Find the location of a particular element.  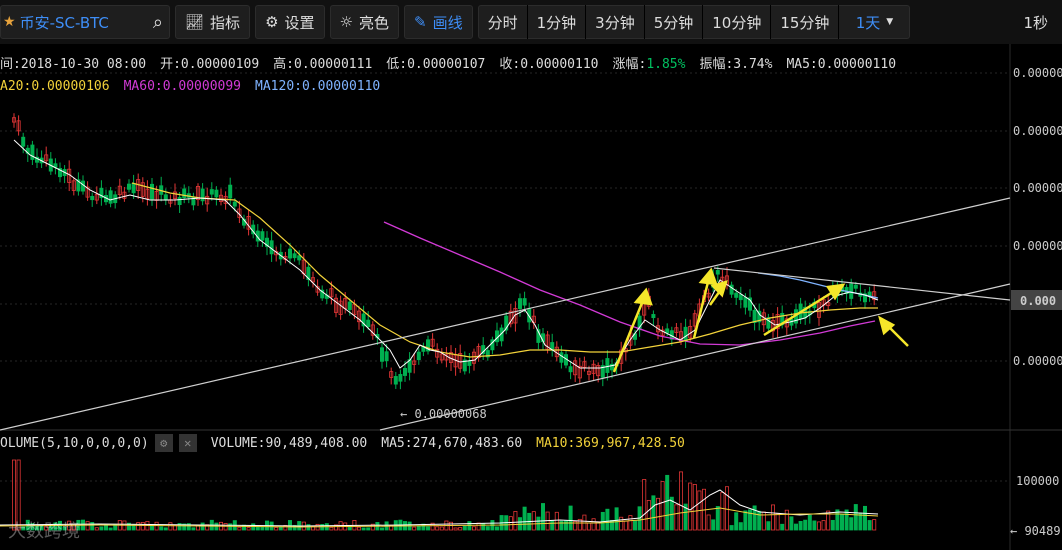

symbol-selector: ★ 币安-SC-BTC ⌕ is located at coordinates (85, 22).